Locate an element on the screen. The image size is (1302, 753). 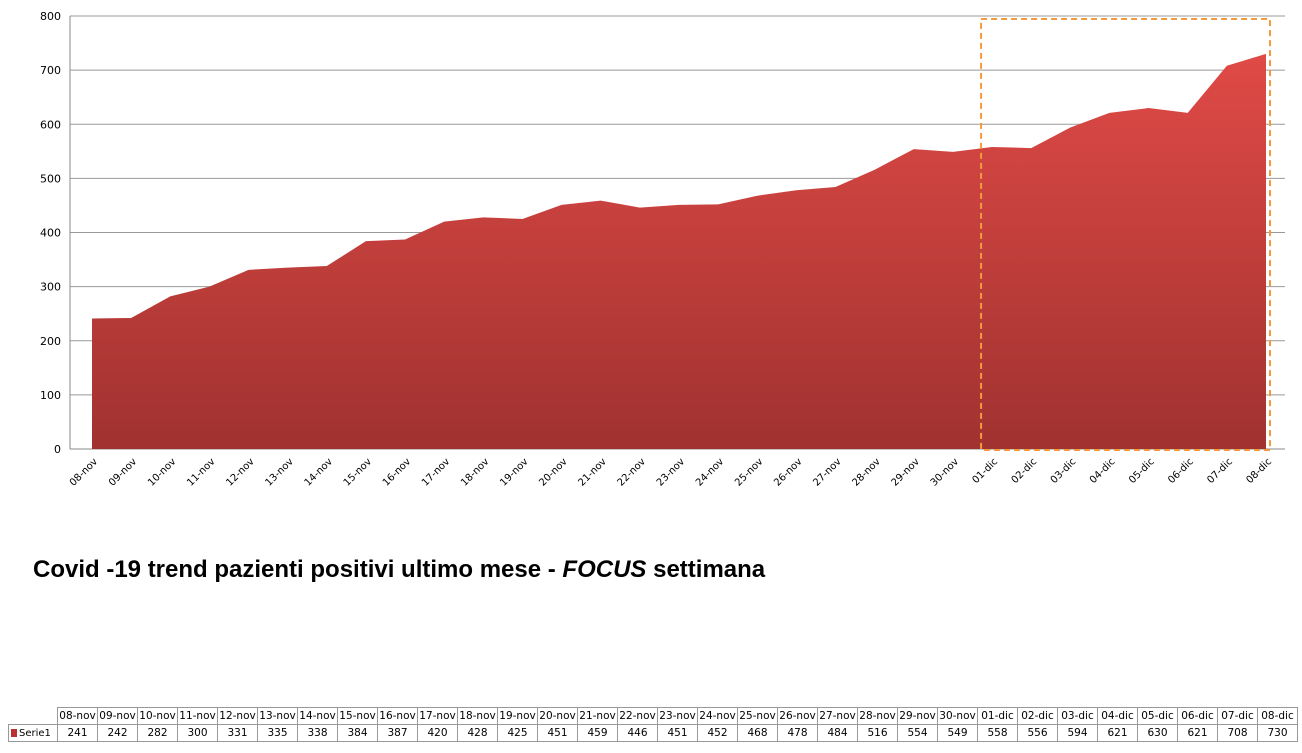
table-header-cell: 15-nov is located at coordinates (357, 716).